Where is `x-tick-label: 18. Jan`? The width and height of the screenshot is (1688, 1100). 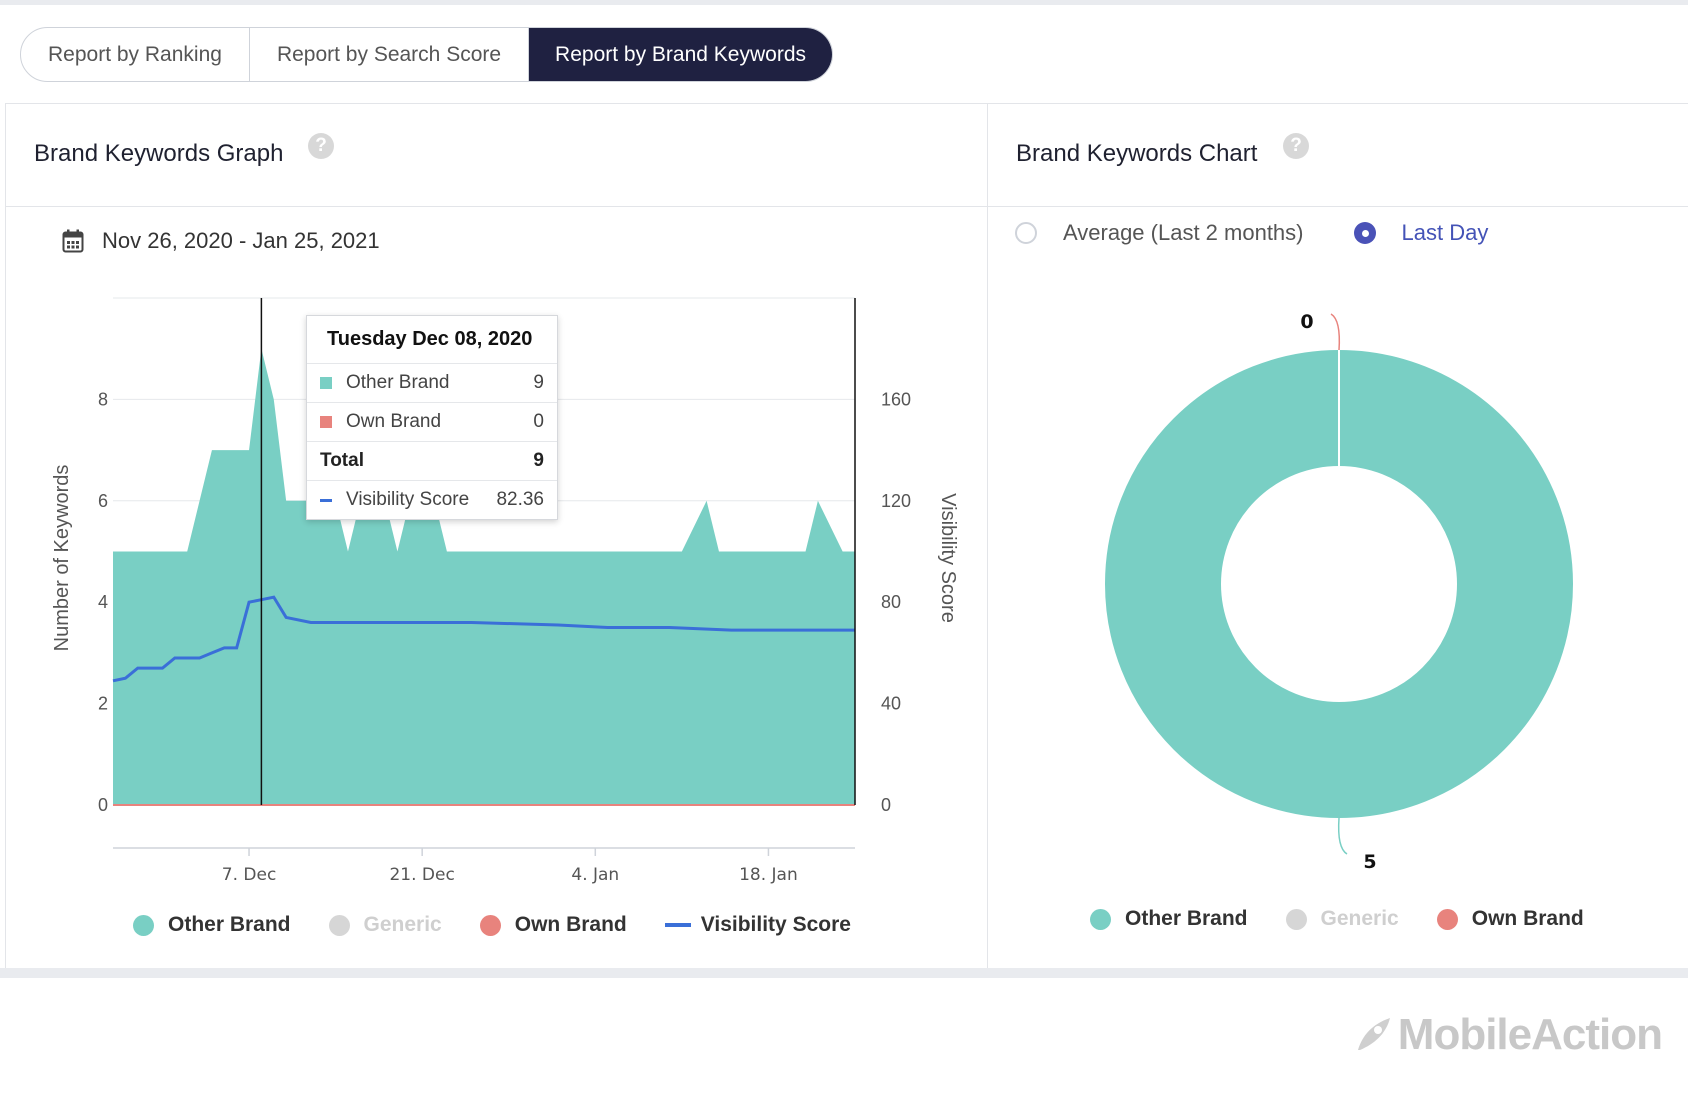
x-tick-label: 18. Jan is located at coordinates (768, 875).